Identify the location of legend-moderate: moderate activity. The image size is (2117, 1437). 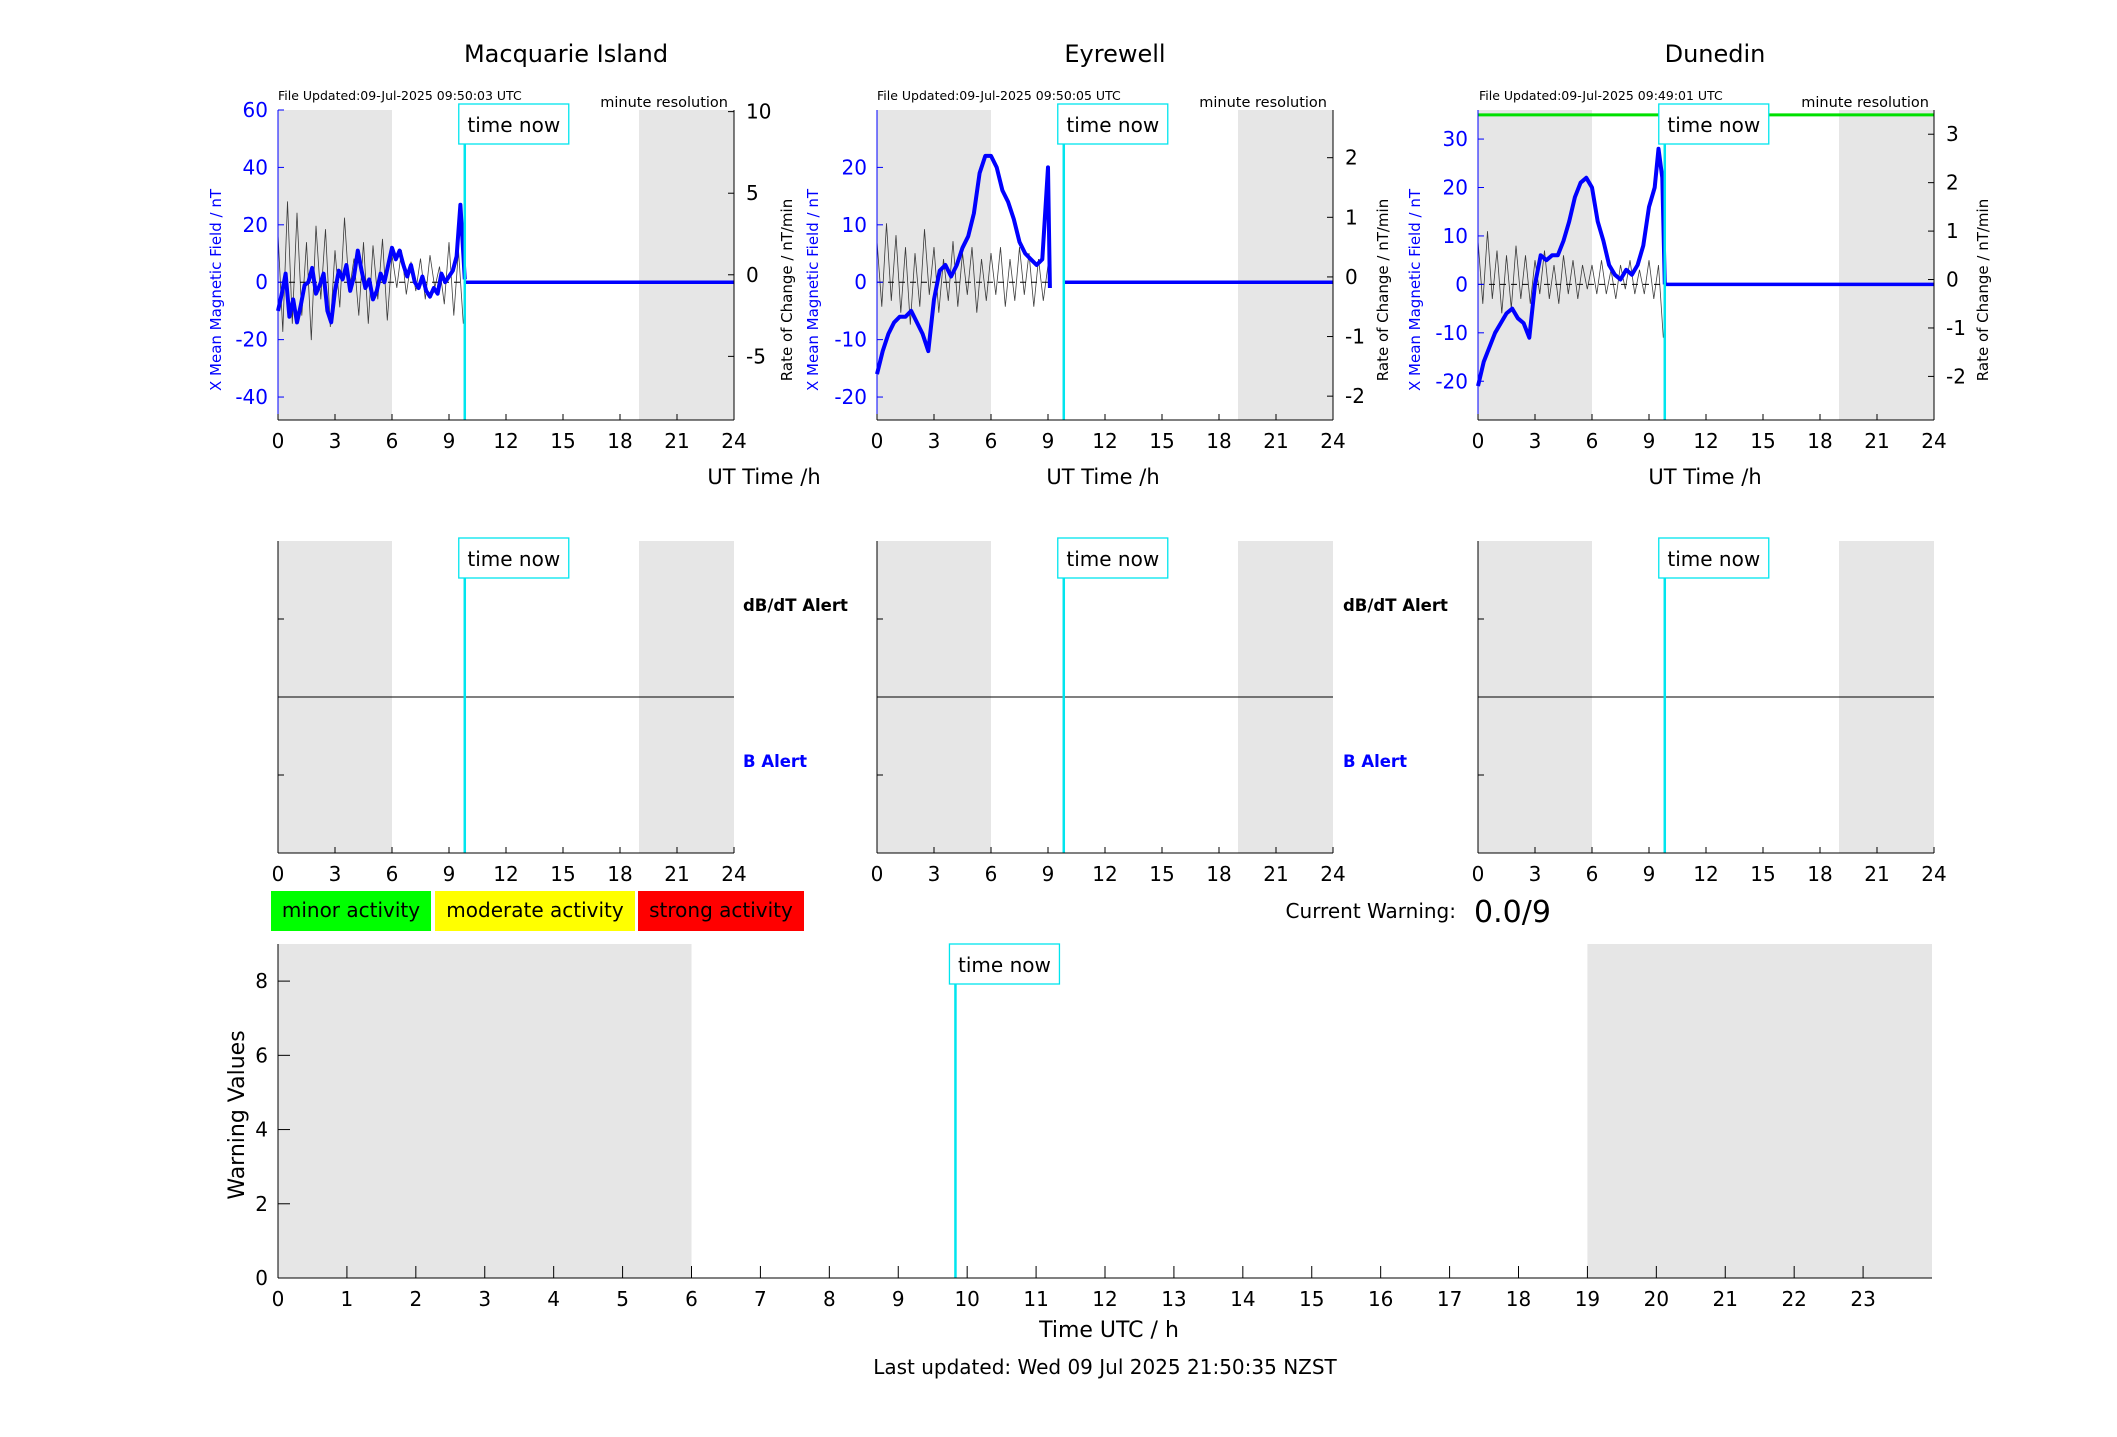
(535, 911).